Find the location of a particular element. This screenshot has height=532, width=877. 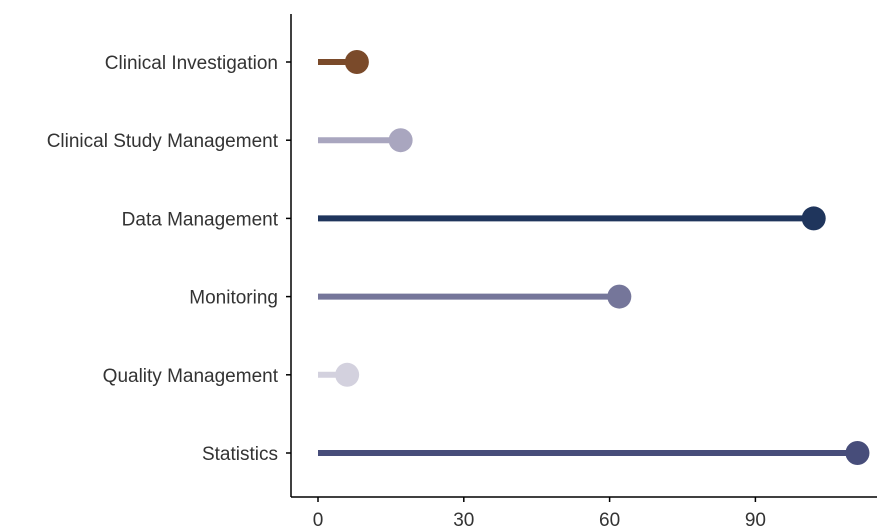

x-tick-label: 60 is located at coordinates (609, 520).